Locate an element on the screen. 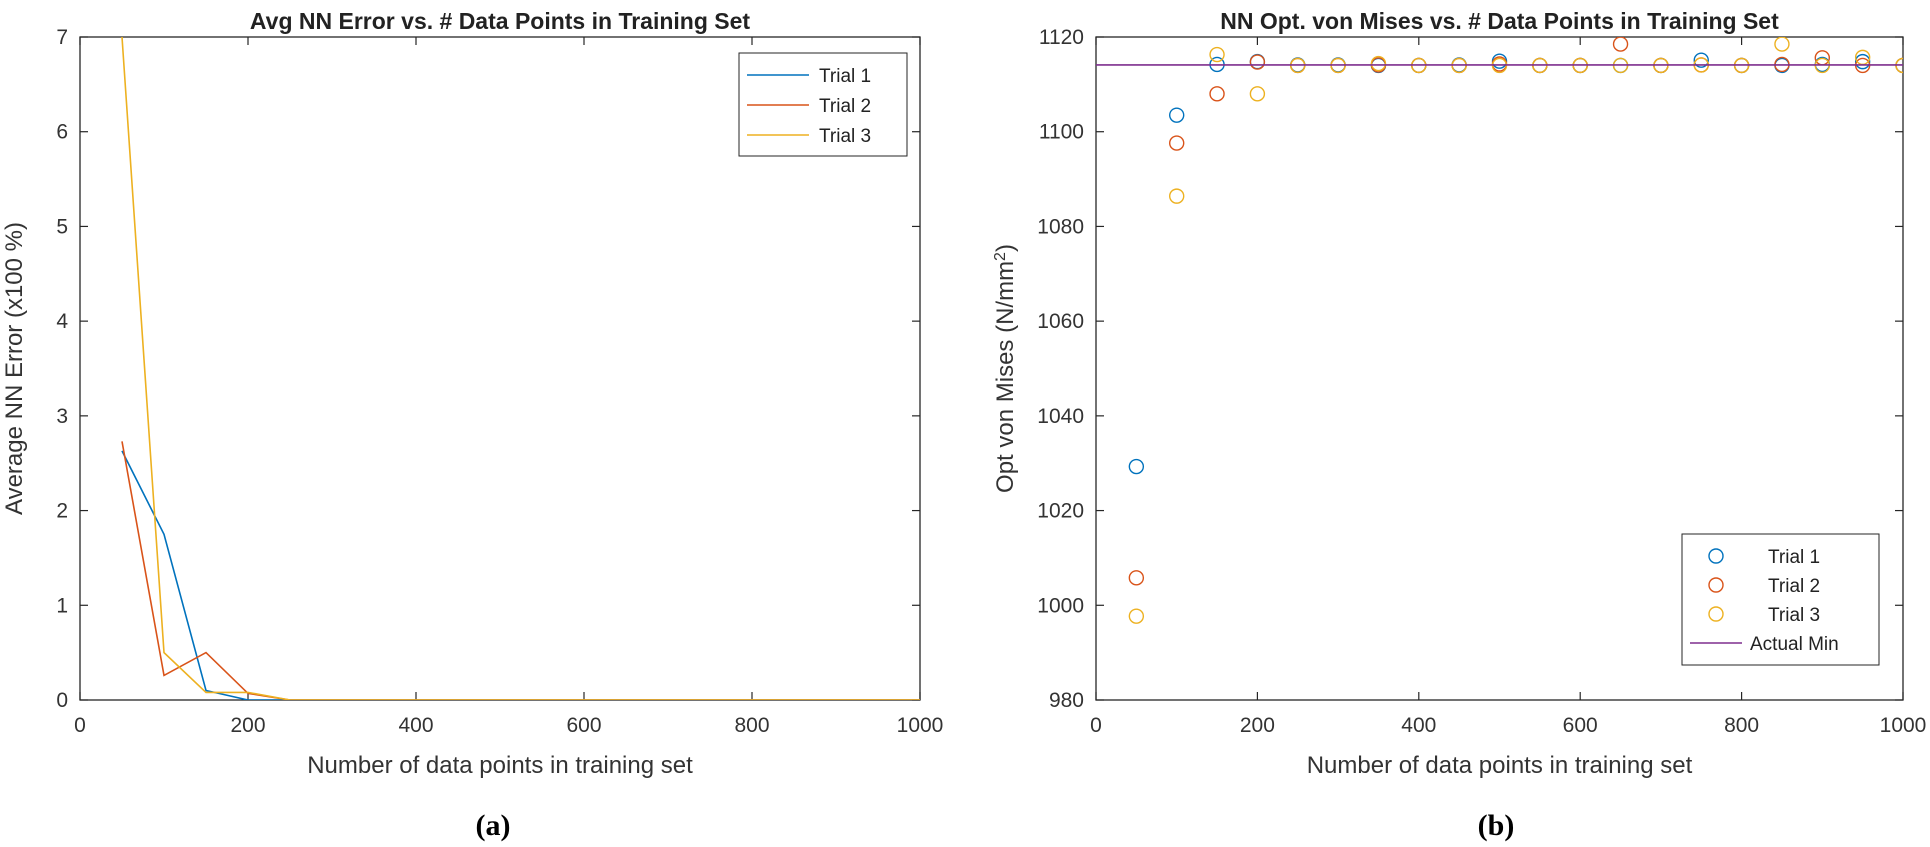 This screenshot has height=847, width=1930. y-tick-label: 1060 is located at coordinates (1060, 321).